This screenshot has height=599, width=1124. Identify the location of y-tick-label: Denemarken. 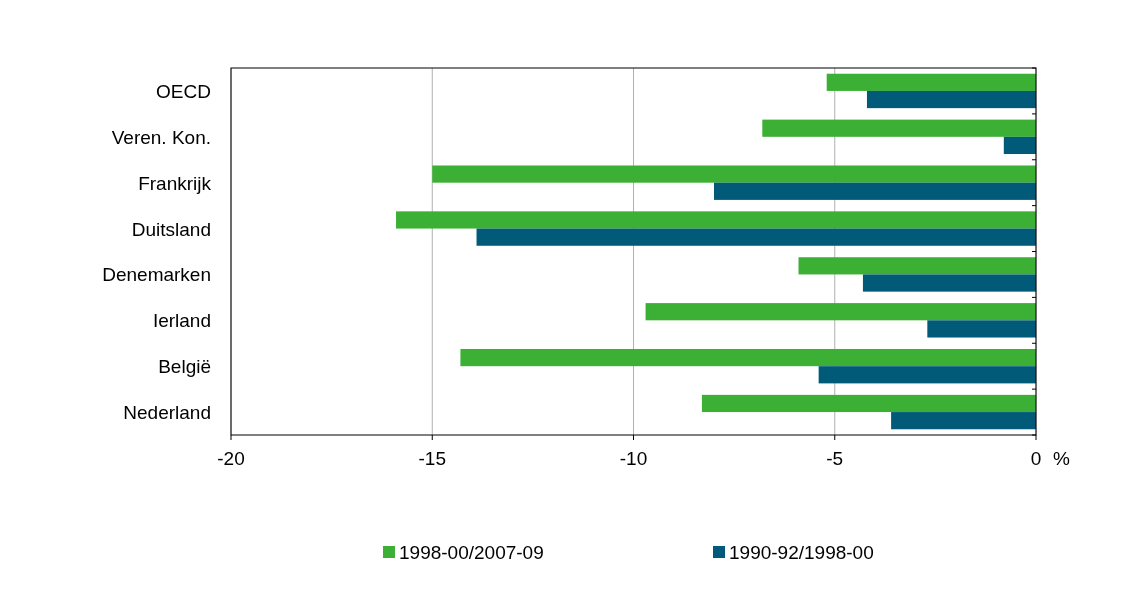
(156, 275).